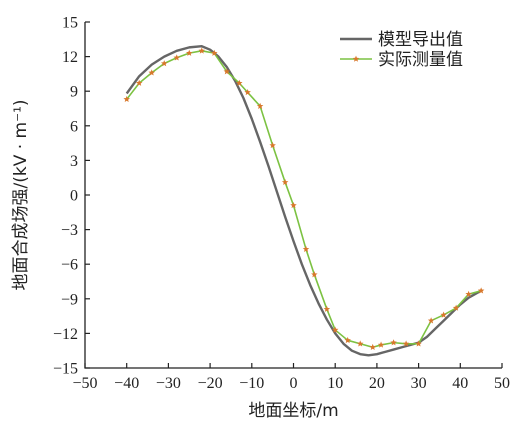 The height and width of the screenshot is (427, 515). Describe the element at coordinates (21, 194) in the screenshot. I see `y-axis-label: 地面合成场强/(kV · m⁻¹)` at that location.